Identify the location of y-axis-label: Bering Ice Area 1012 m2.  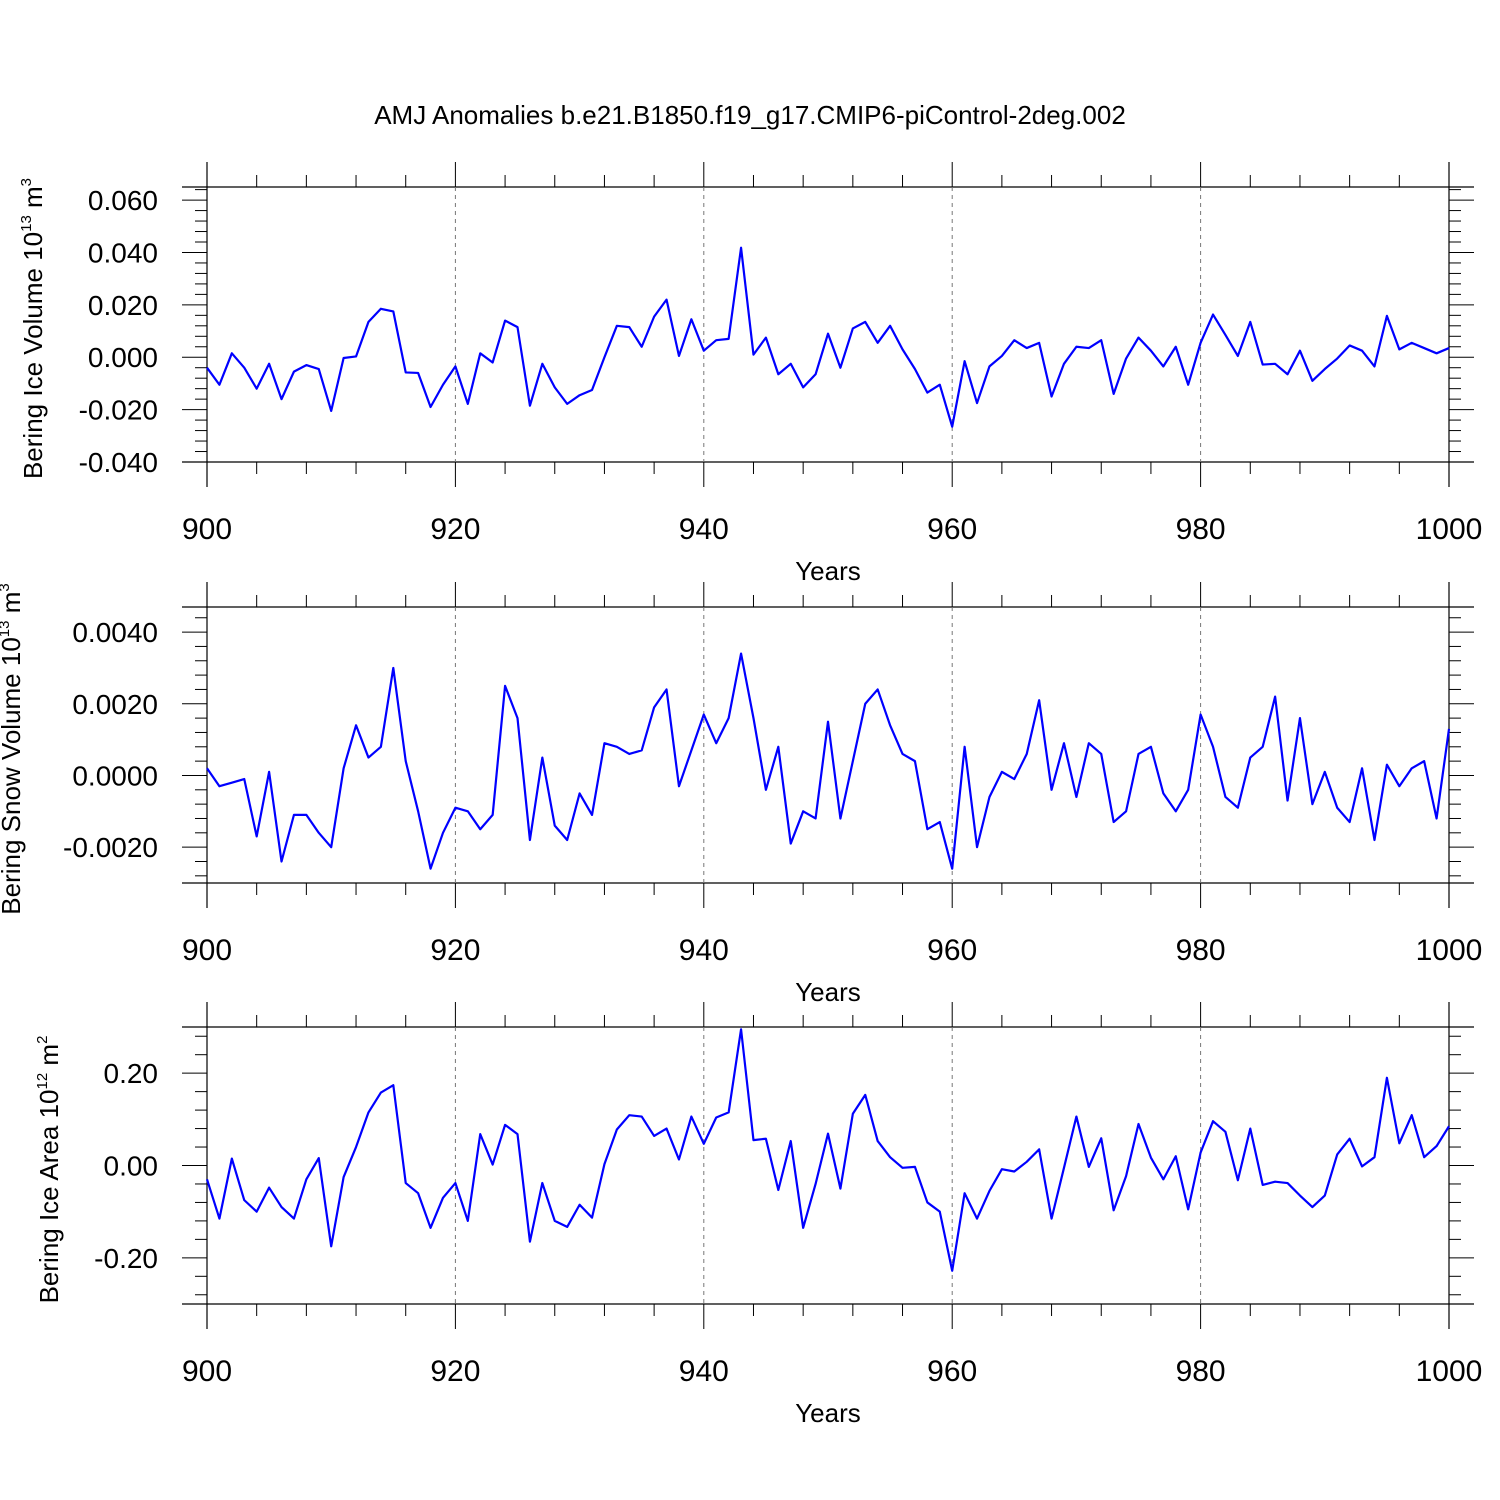
(49, 1170).